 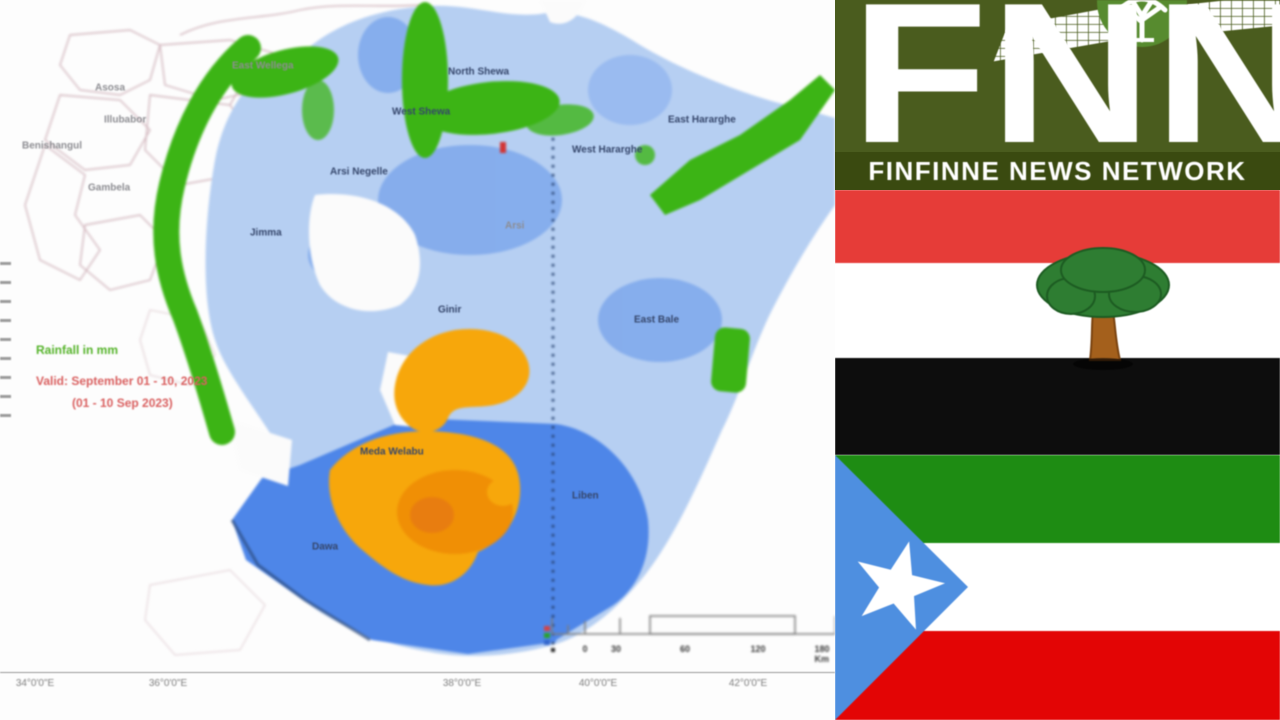 What do you see at coordinates (421, 112) in the screenshot?
I see `map-label: West Shewa` at bounding box center [421, 112].